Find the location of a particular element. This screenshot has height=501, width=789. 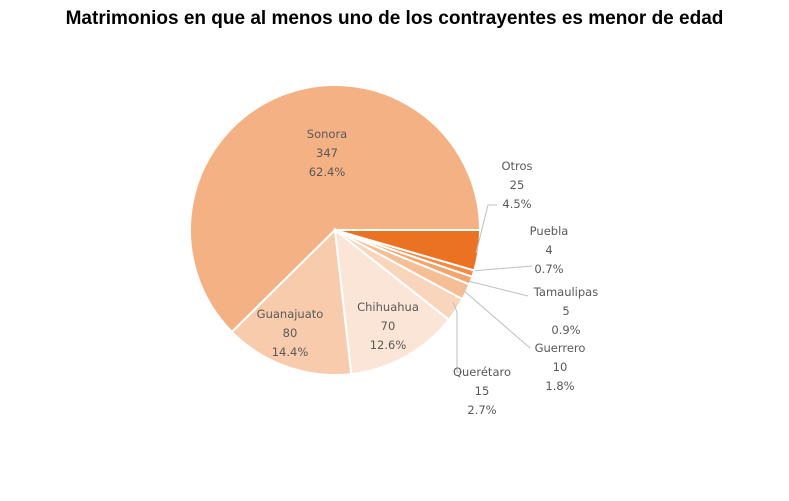

slice-label: Puebla is located at coordinates (549, 231).